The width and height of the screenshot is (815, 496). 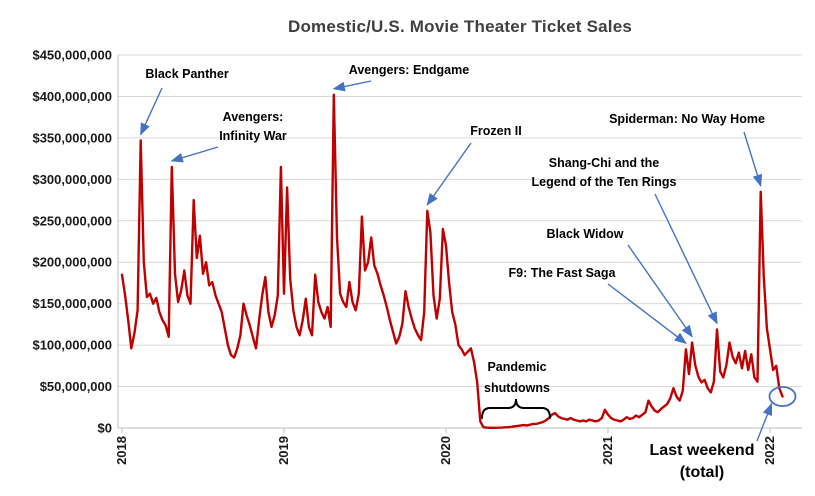 I want to click on annotation-avengers-endgame: Avengers: Endgame, so click(x=400, y=77).